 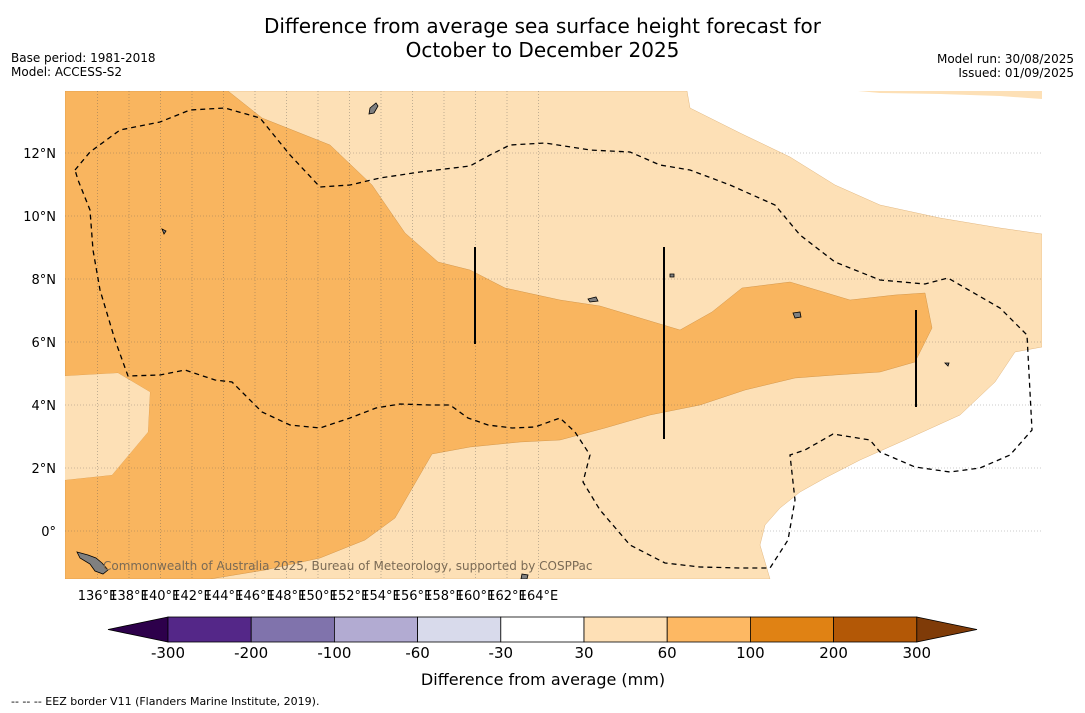 I want to click on colorbar-arrow-min, so click(x=138, y=629).